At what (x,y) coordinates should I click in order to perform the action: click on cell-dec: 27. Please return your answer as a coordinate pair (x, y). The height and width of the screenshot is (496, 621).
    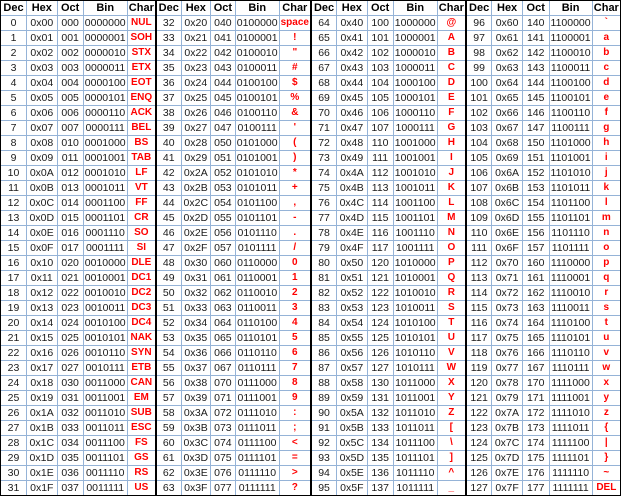
    Looking at the image, I should click on (14, 428).